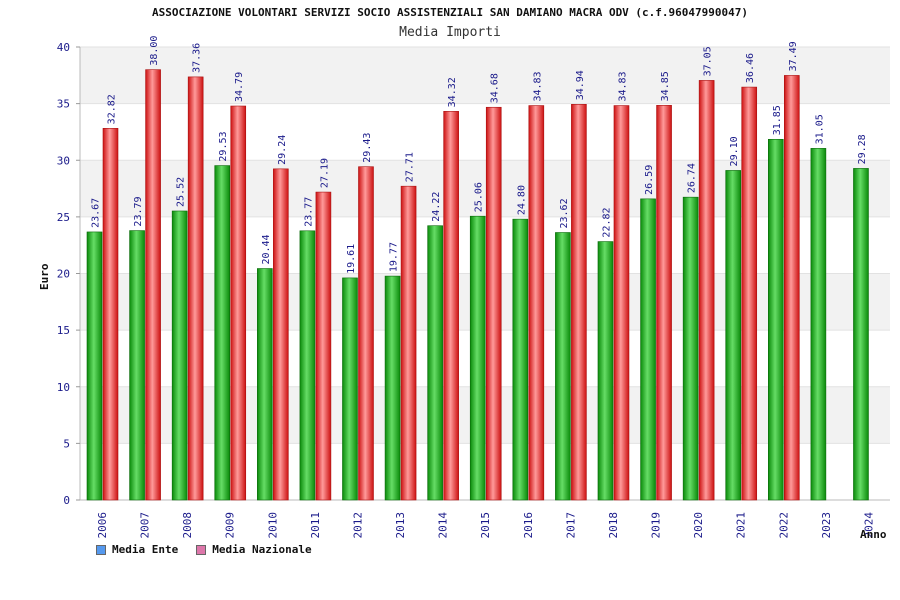 Image resolution: width=900 pixels, height=600 pixels. What do you see at coordinates (649, 180) in the screenshot?
I see `data-label: 26.59` at bounding box center [649, 180].